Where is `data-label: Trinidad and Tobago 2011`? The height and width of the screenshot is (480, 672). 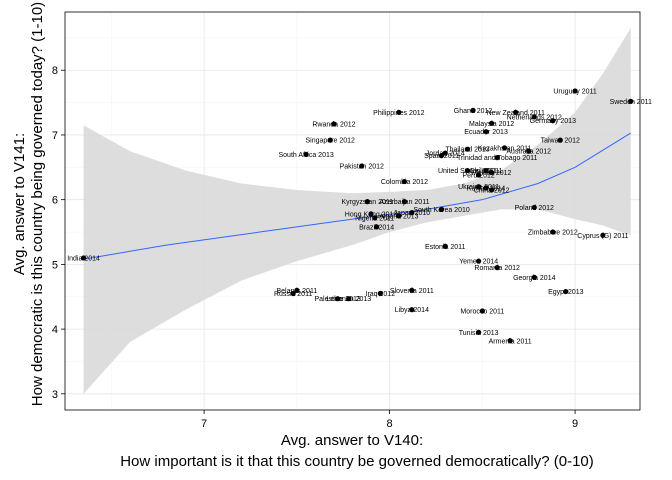
data-label: Trinidad and Tobago 2011 is located at coordinates (497, 158).